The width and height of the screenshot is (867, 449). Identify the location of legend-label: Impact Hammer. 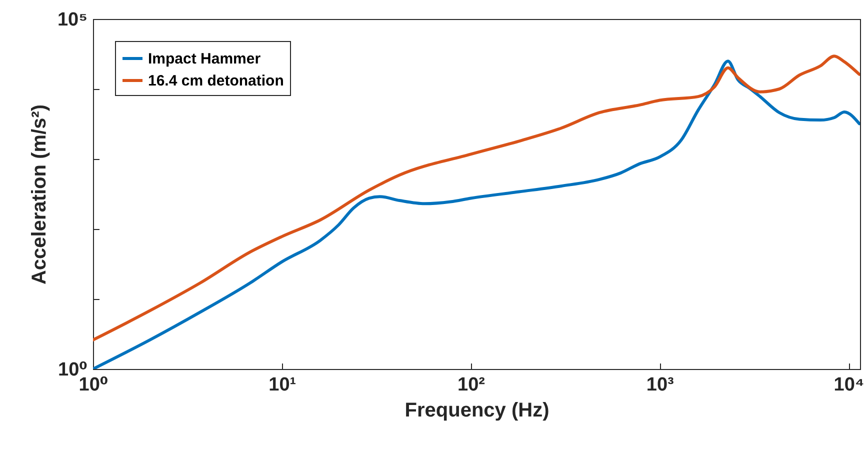
(204, 59).